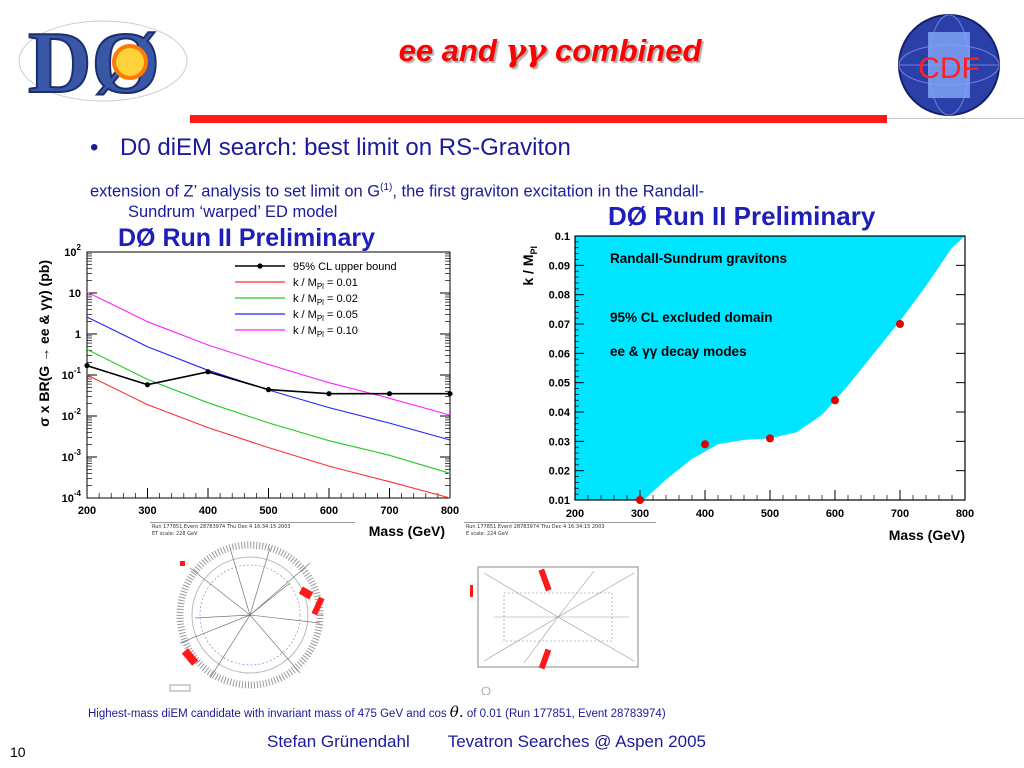  What do you see at coordinates (18, 752) in the screenshot?
I see `page-number: 10` at bounding box center [18, 752].